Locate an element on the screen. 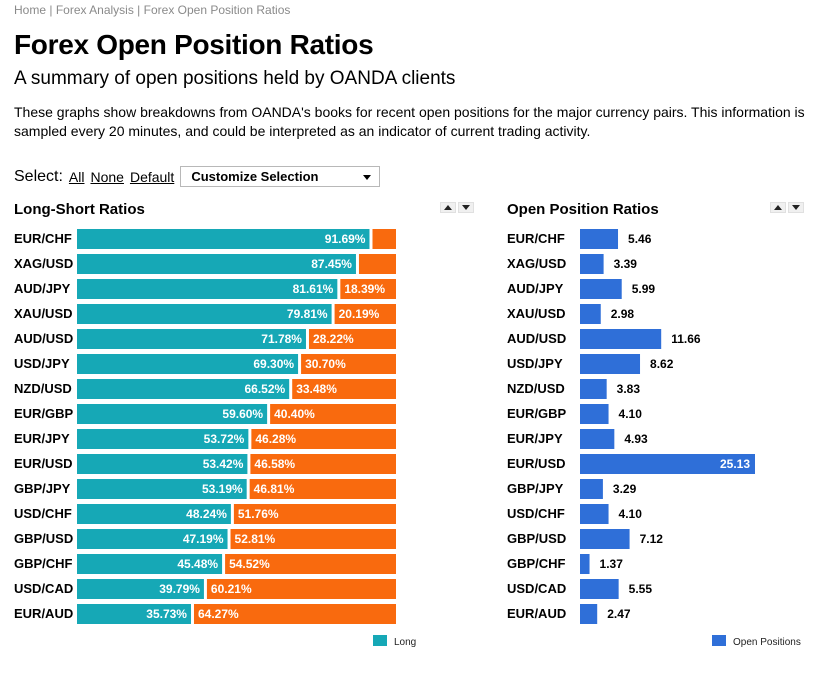 This screenshot has height=675, width=815. category-label: XAU/USD is located at coordinates (536, 313).